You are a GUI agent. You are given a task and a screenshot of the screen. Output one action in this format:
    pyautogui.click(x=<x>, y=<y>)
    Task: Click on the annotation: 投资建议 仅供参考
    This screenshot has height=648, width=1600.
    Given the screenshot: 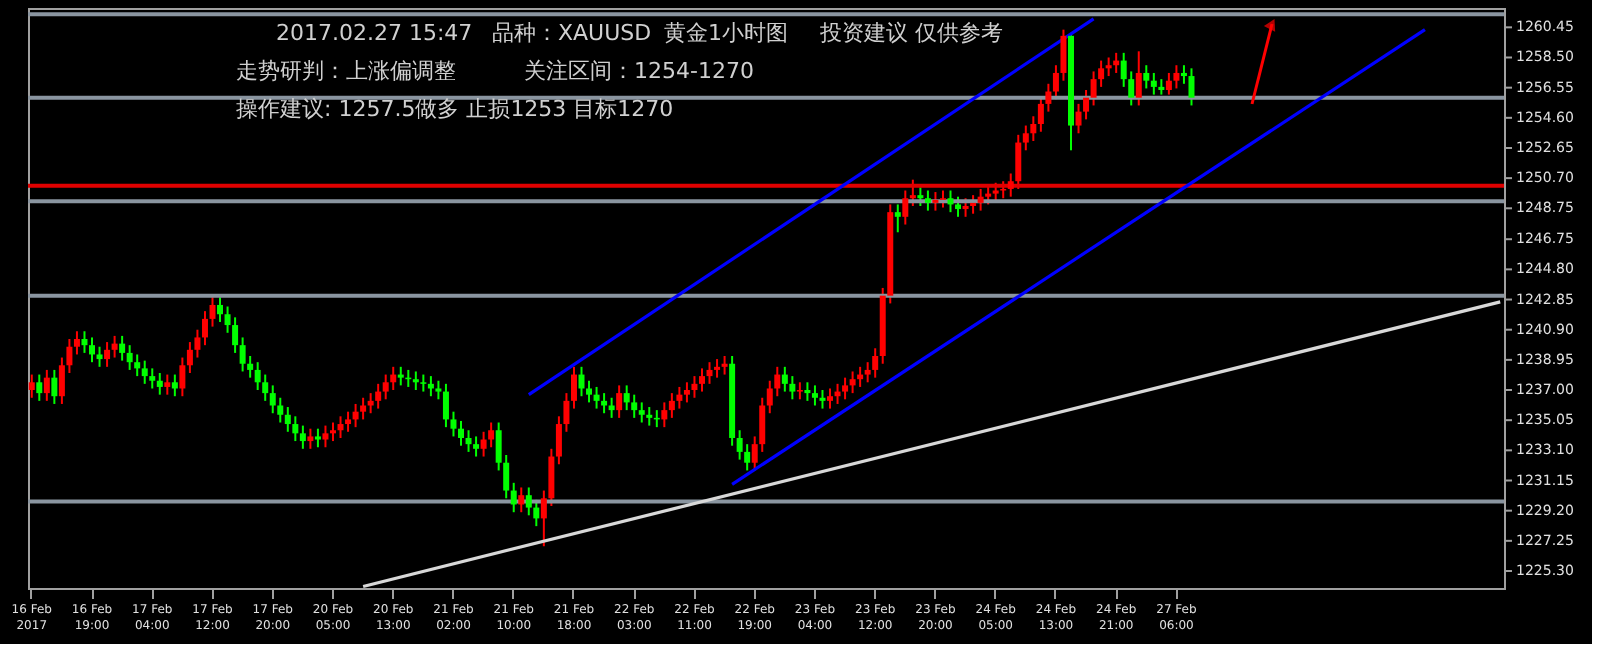 What is the action you would take?
    pyautogui.click(x=910, y=33)
    